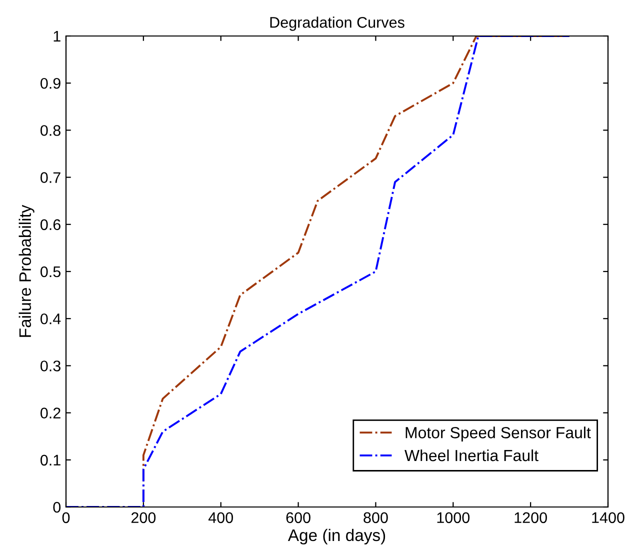 Image resolution: width=630 pixels, height=556 pixels. What do you see at coordinates (57, 36) in the screenshot?
I see `y-tick-label: 1` at bounding box center [57, 36].